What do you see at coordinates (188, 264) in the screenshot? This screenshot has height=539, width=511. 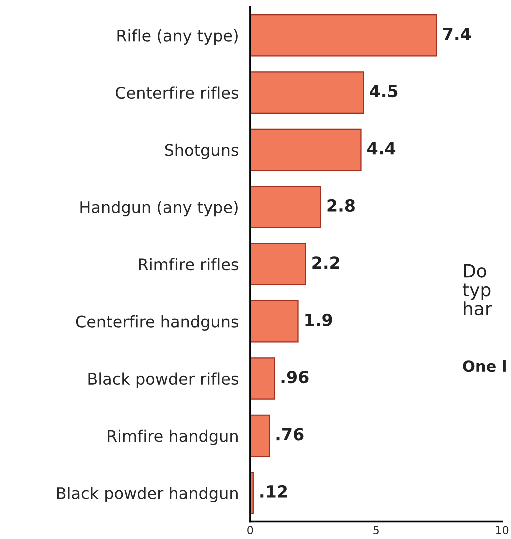 I see `y-tick-label: Rimfire rifles` at bounding box center [188, 264].